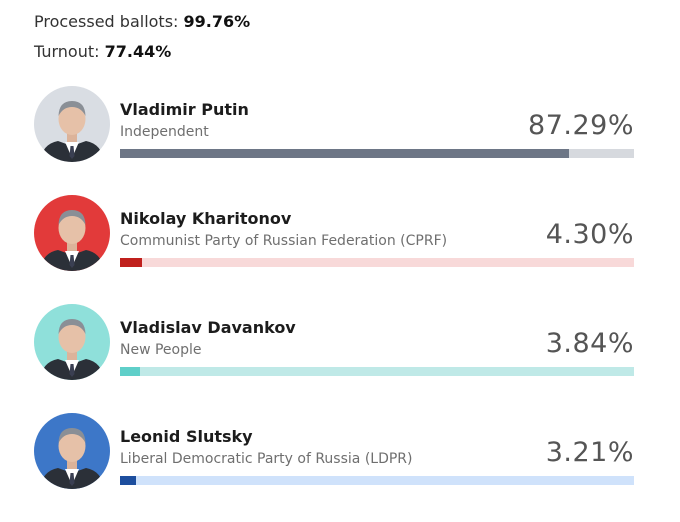 Image resolution: width=680 pixels, height=522 pixels. What do you see at coordinates (589, 452) in the screenshot?
I see `candidate-percent: 3.21%` at bounding box center [589, 452].